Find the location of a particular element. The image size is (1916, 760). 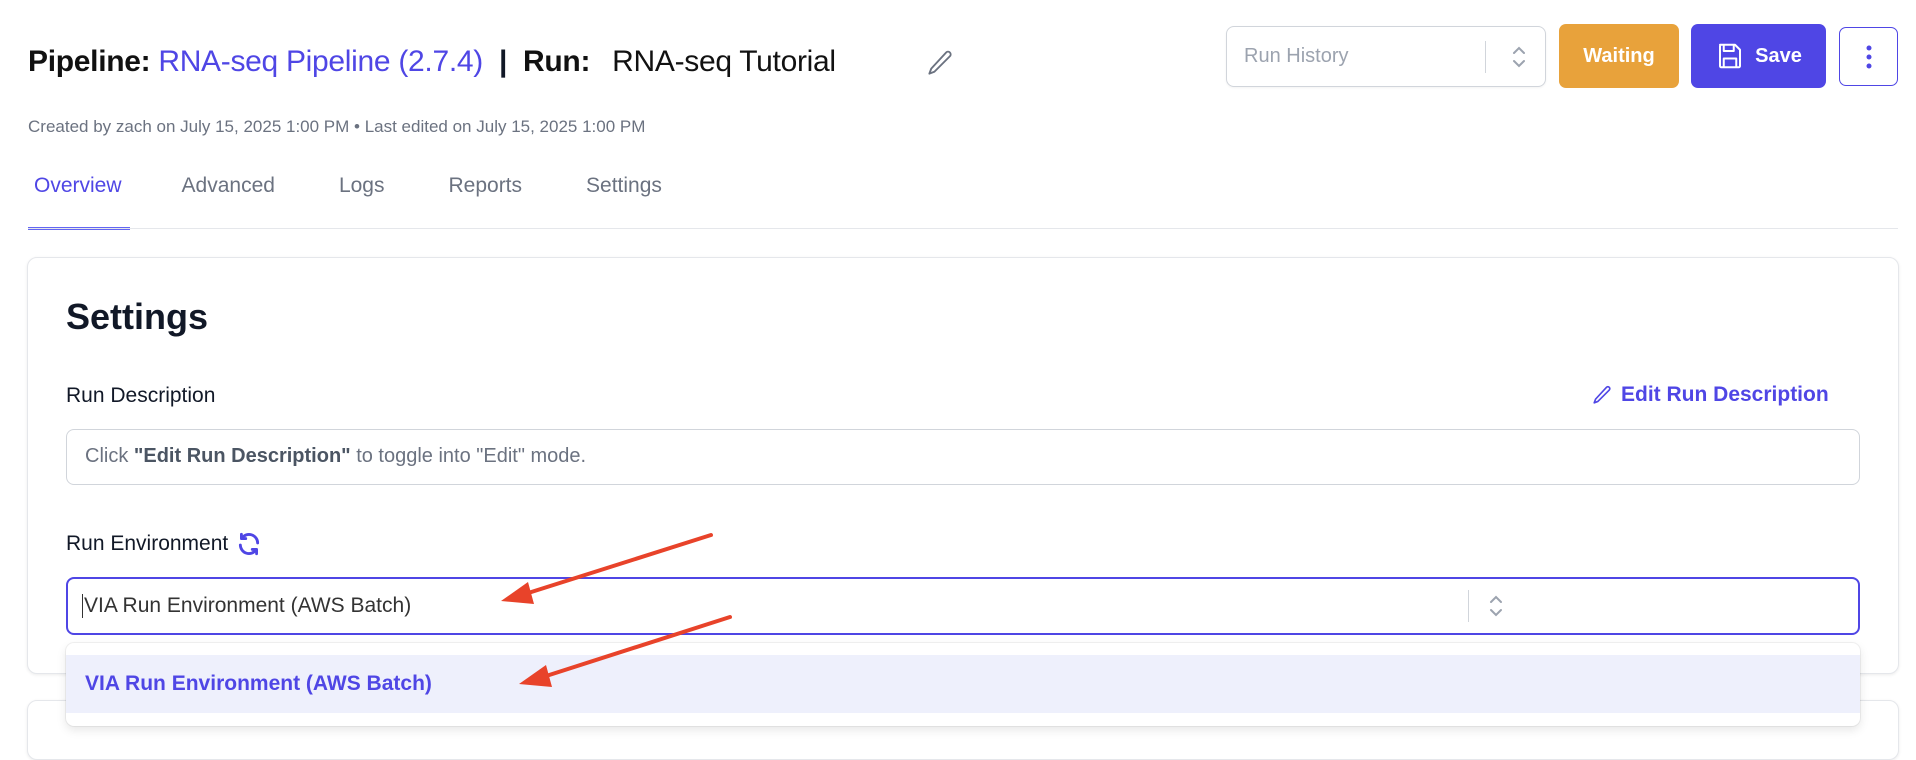

dropdown-option: VIA Run Environment (AWS Batch) is located at coordinates (963, 684).